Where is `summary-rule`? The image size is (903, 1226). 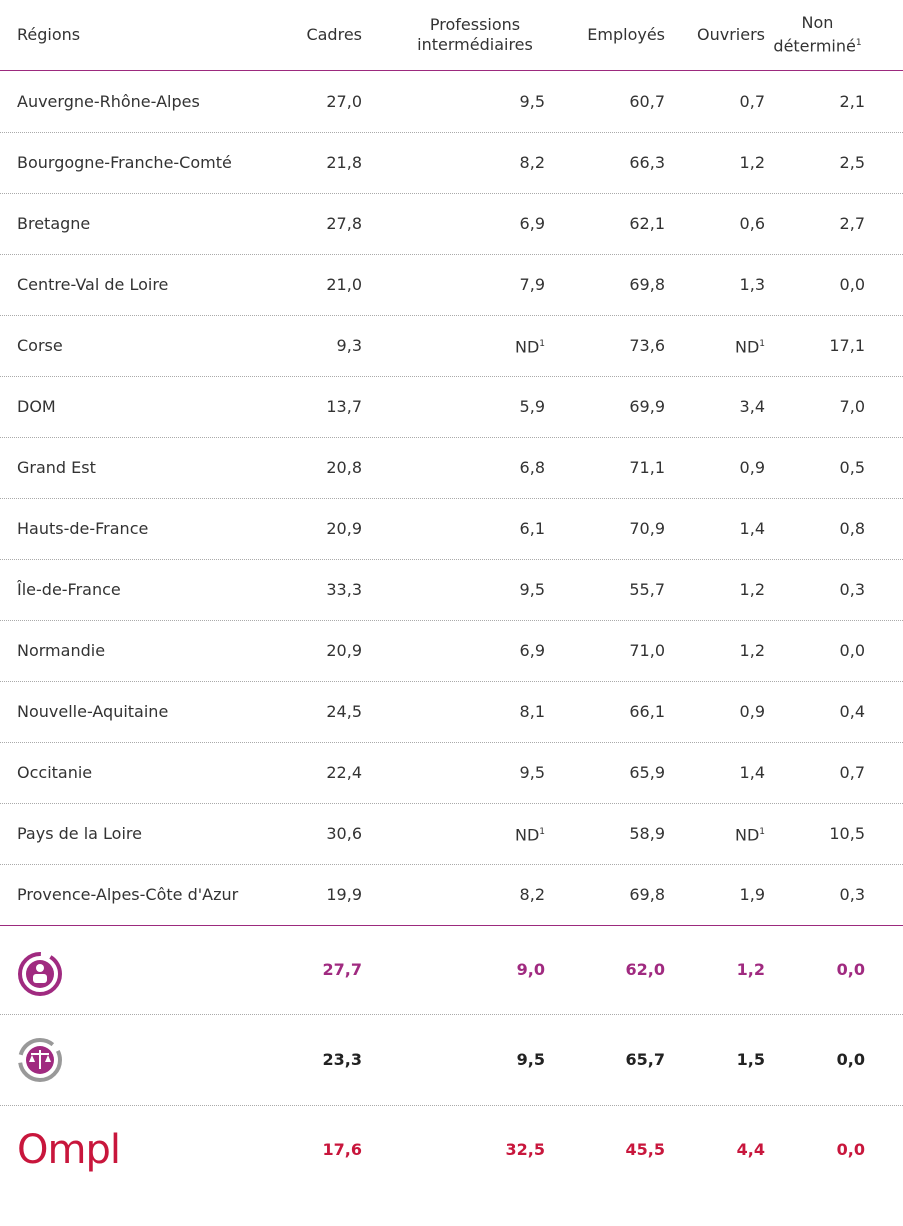
summary-rule is located at coordinates (451, 925).